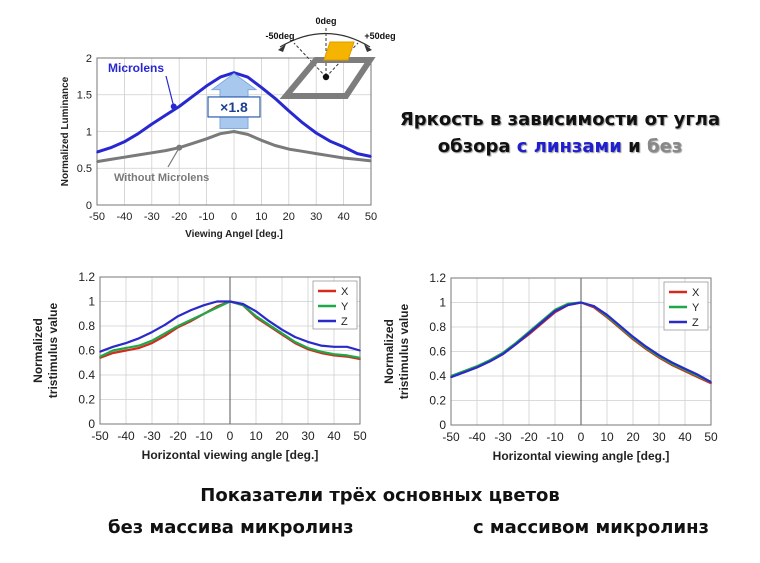  I want to click on y-axis-label: Normalizedtristimulus value, so click(396, 352).